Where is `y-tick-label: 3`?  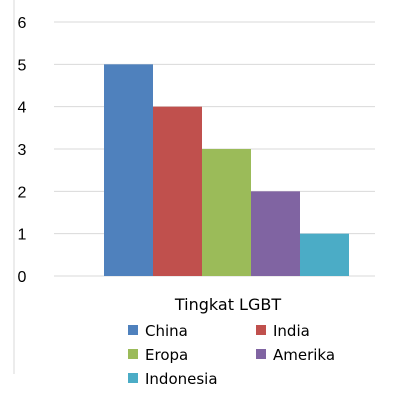 y-tick-label: 3 is located at coordinates (22, 150).